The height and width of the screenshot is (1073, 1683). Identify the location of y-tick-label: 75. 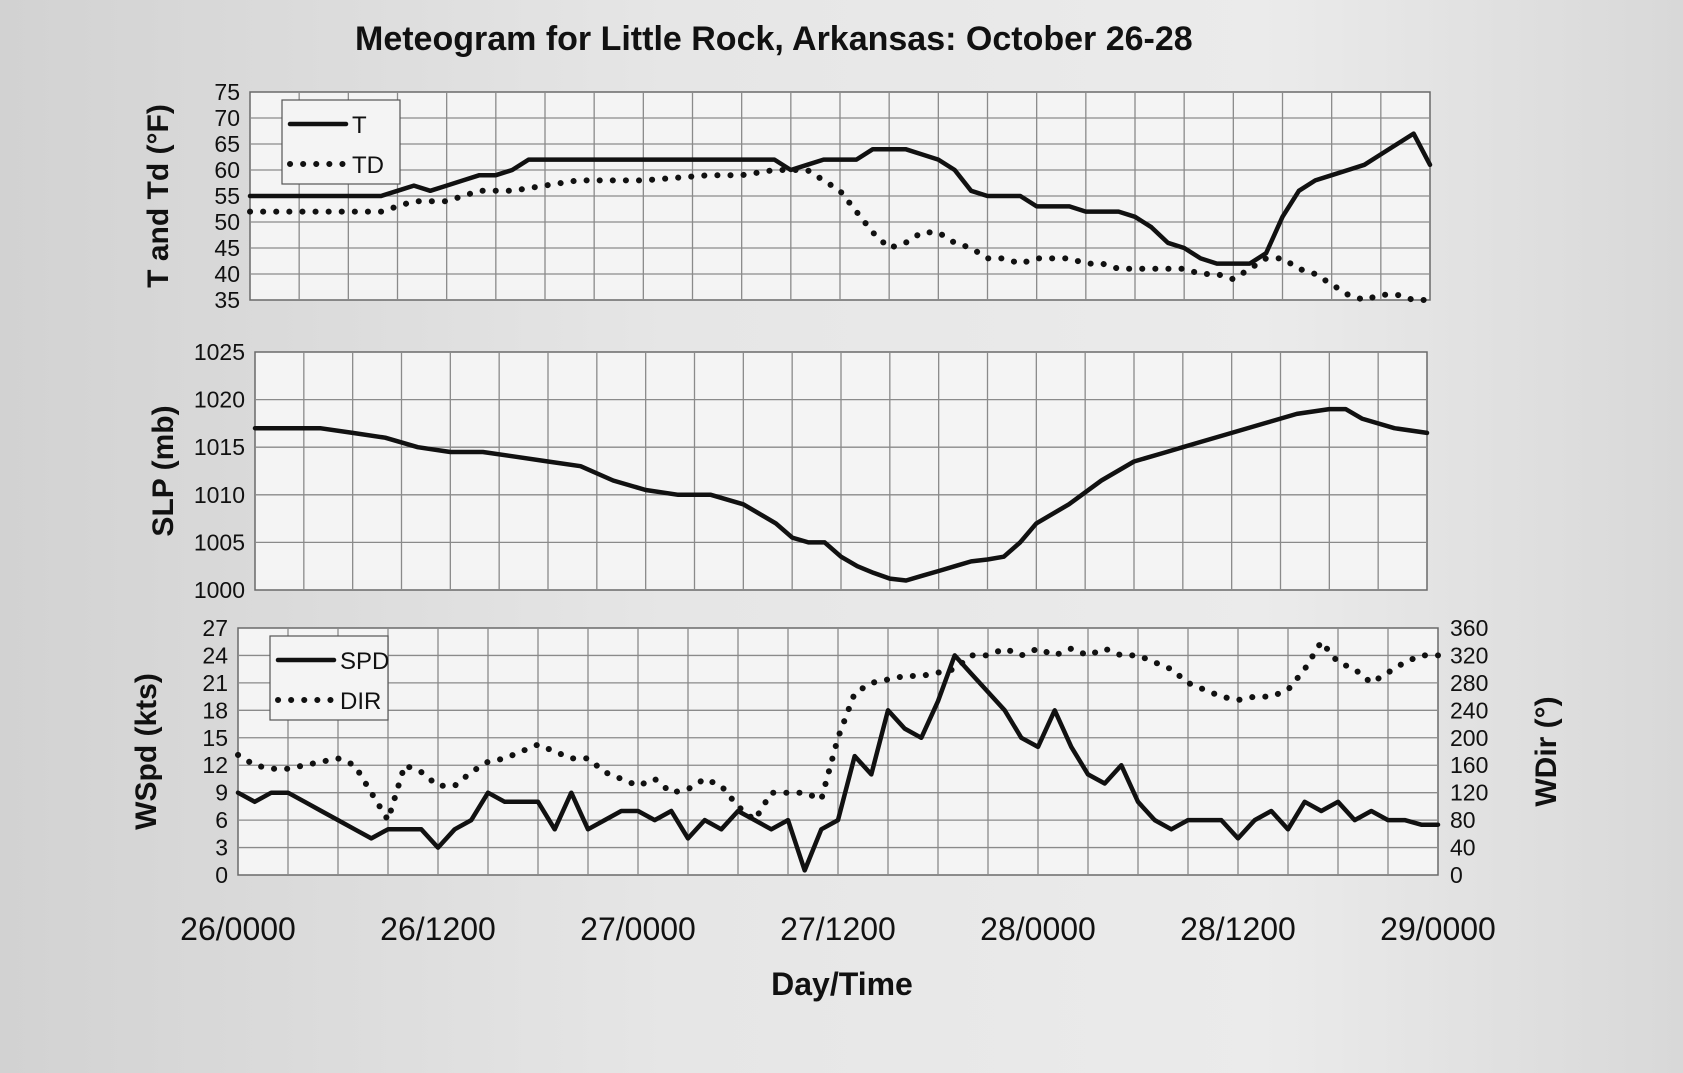
(227, 92).